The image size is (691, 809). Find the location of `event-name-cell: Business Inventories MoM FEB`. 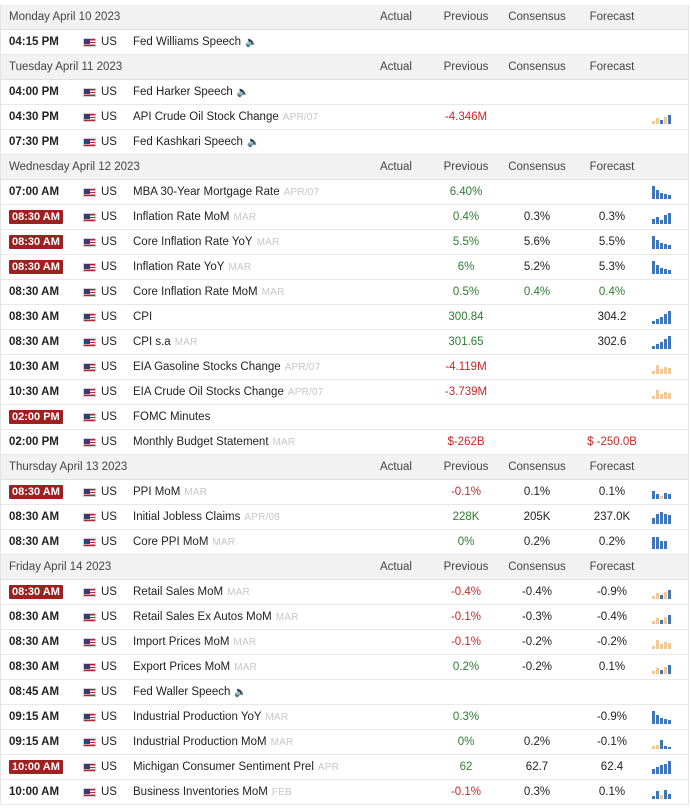

event-name-cell: Business Inventories MoM FEB is located at coordinates (212, 792).